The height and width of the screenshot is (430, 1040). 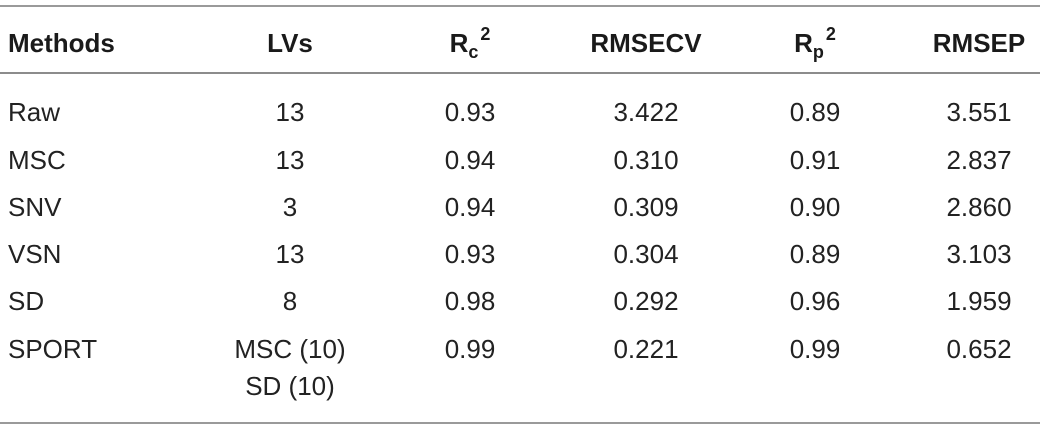 What do you see at coordinates (646, 301) in the screenshot?
I see `cell-rmsecv: 0.292` at bounding box center [646, 301].